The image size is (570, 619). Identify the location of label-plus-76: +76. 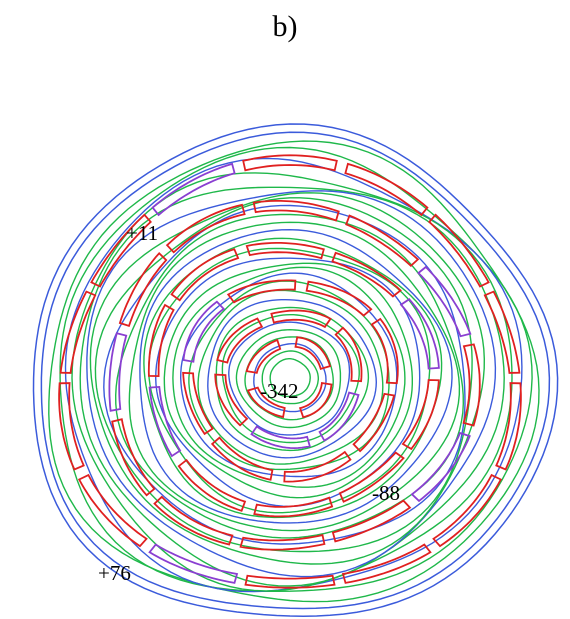
(114, 573).